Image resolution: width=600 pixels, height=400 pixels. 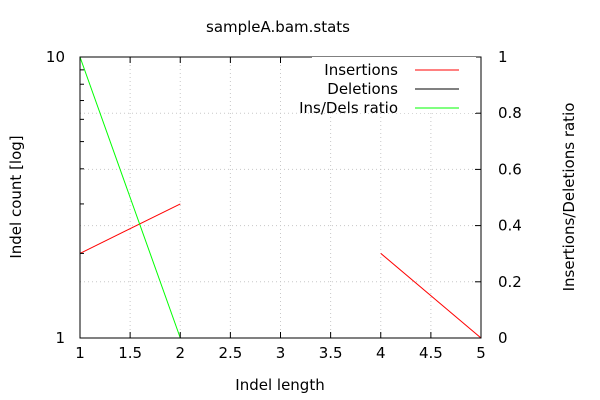 What do you see at coordinates (510, 113) in the screenshot?
I see `y2-tick-label: 0.8` at bounding box center [510, 113].